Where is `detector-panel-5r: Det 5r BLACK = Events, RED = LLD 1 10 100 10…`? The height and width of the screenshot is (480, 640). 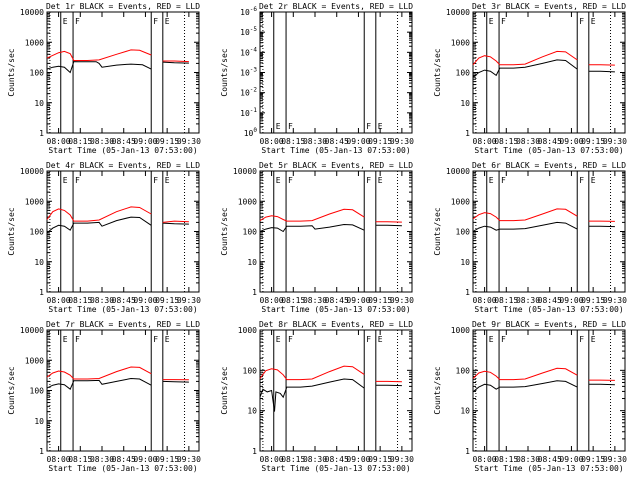
detector-panel-5r: Det 5r BLACK = Events, RED = LLD 1 10 100 10… is located at coordinates (317, 237).